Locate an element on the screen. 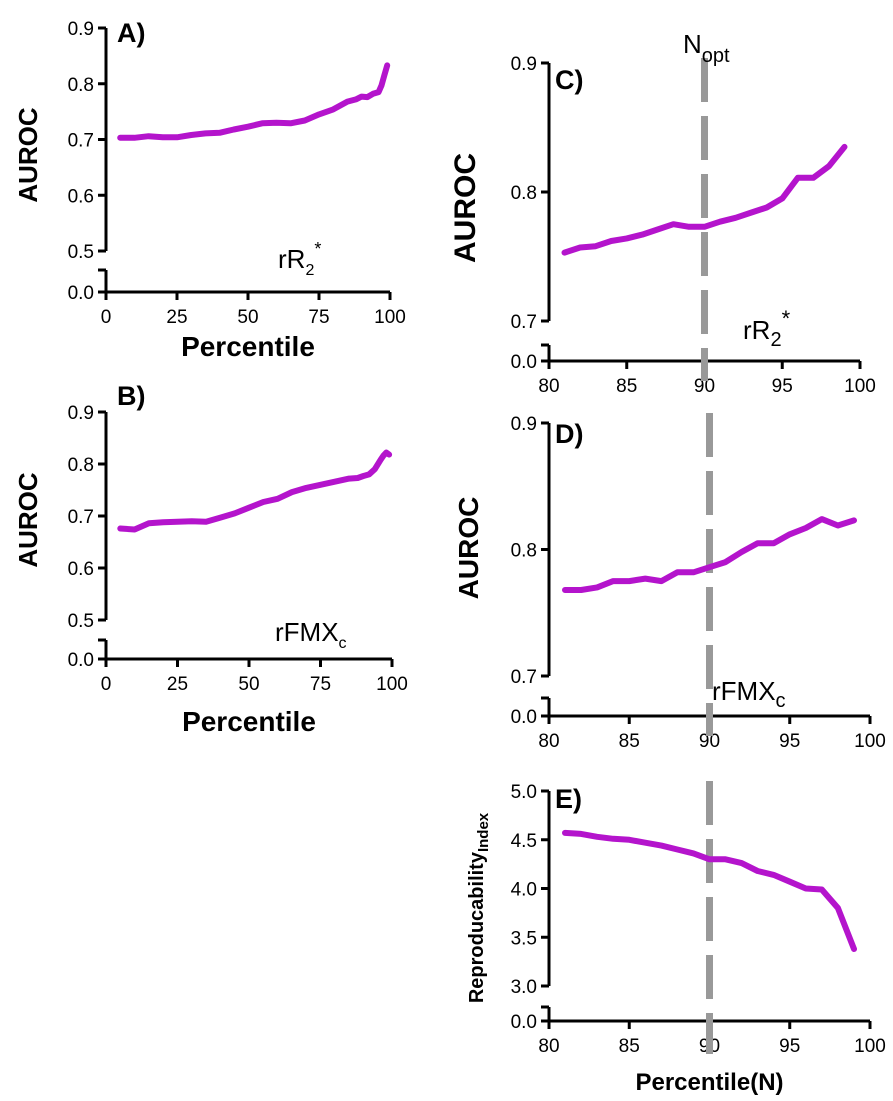 Image resolution: width=893 pixels, height=1101 pixels. x-axis-label: Percentile(N) is located at coordinates (709, 1082).